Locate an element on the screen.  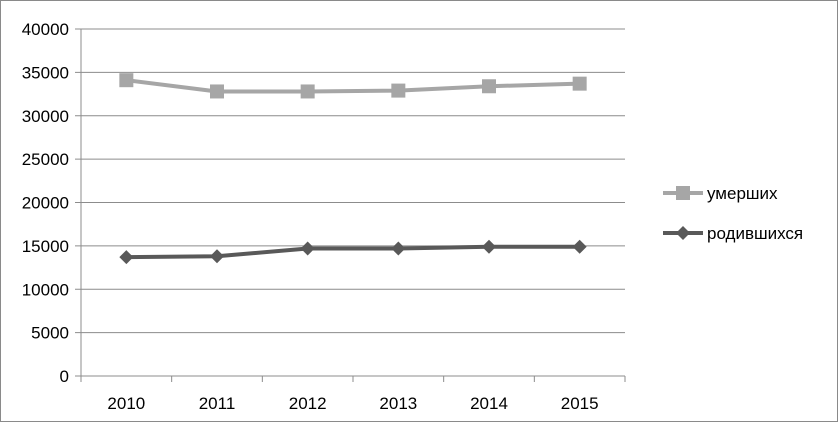
x-tick-labels: 2010 2011 2012 2013 2014 2015 is located at coordinates (352, 403).